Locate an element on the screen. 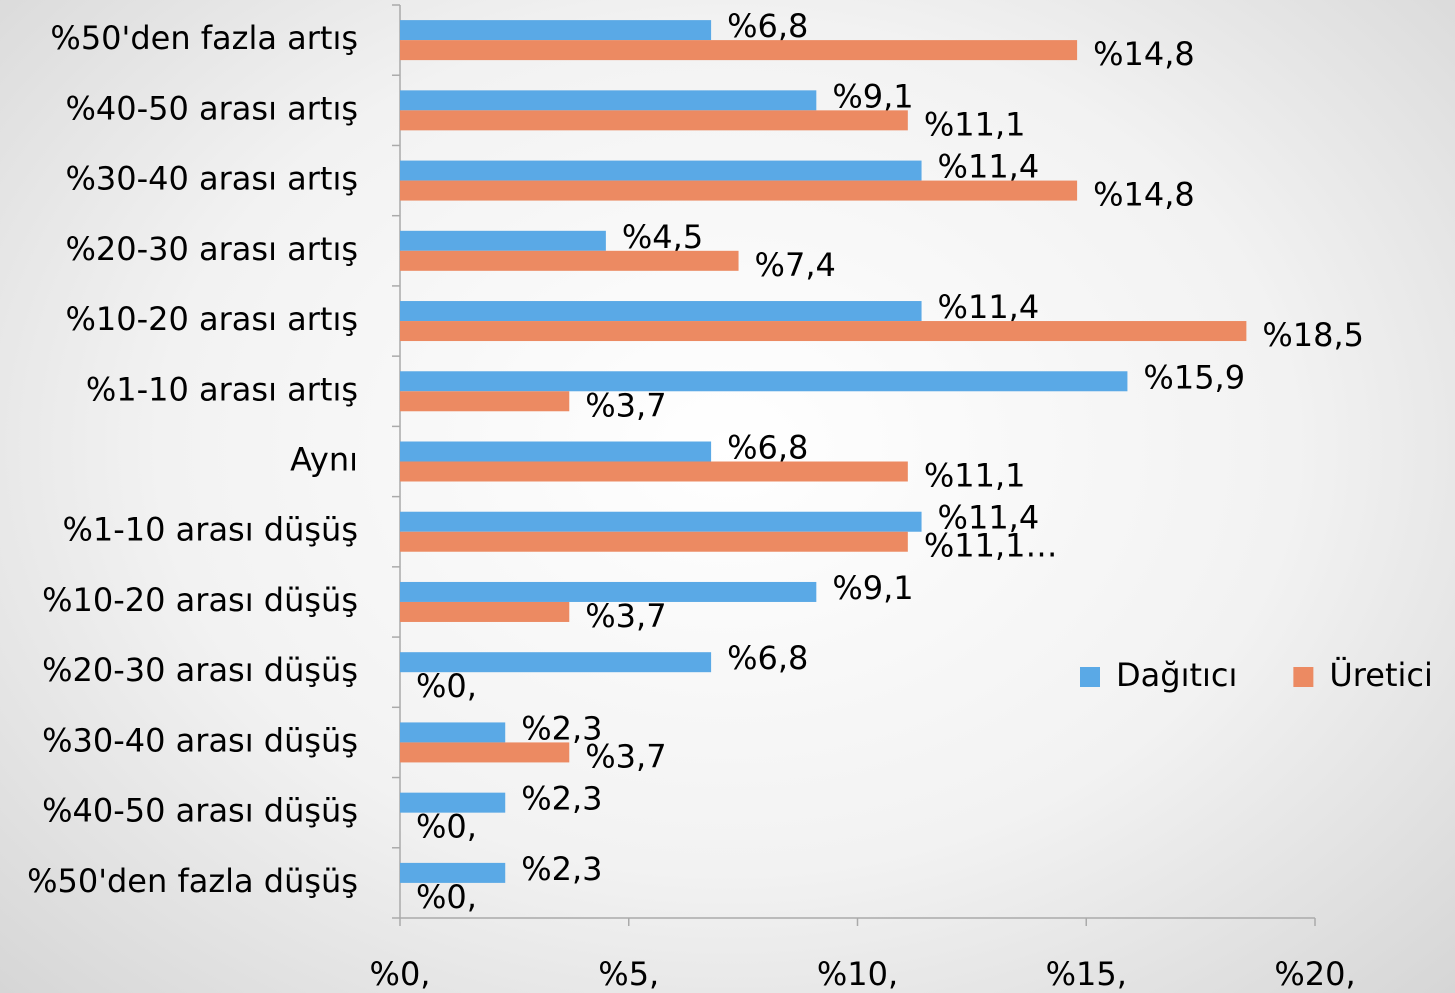 This screenshot has height=993, width=1455. data-label: %7,4 is located at coordinates (795, 265).